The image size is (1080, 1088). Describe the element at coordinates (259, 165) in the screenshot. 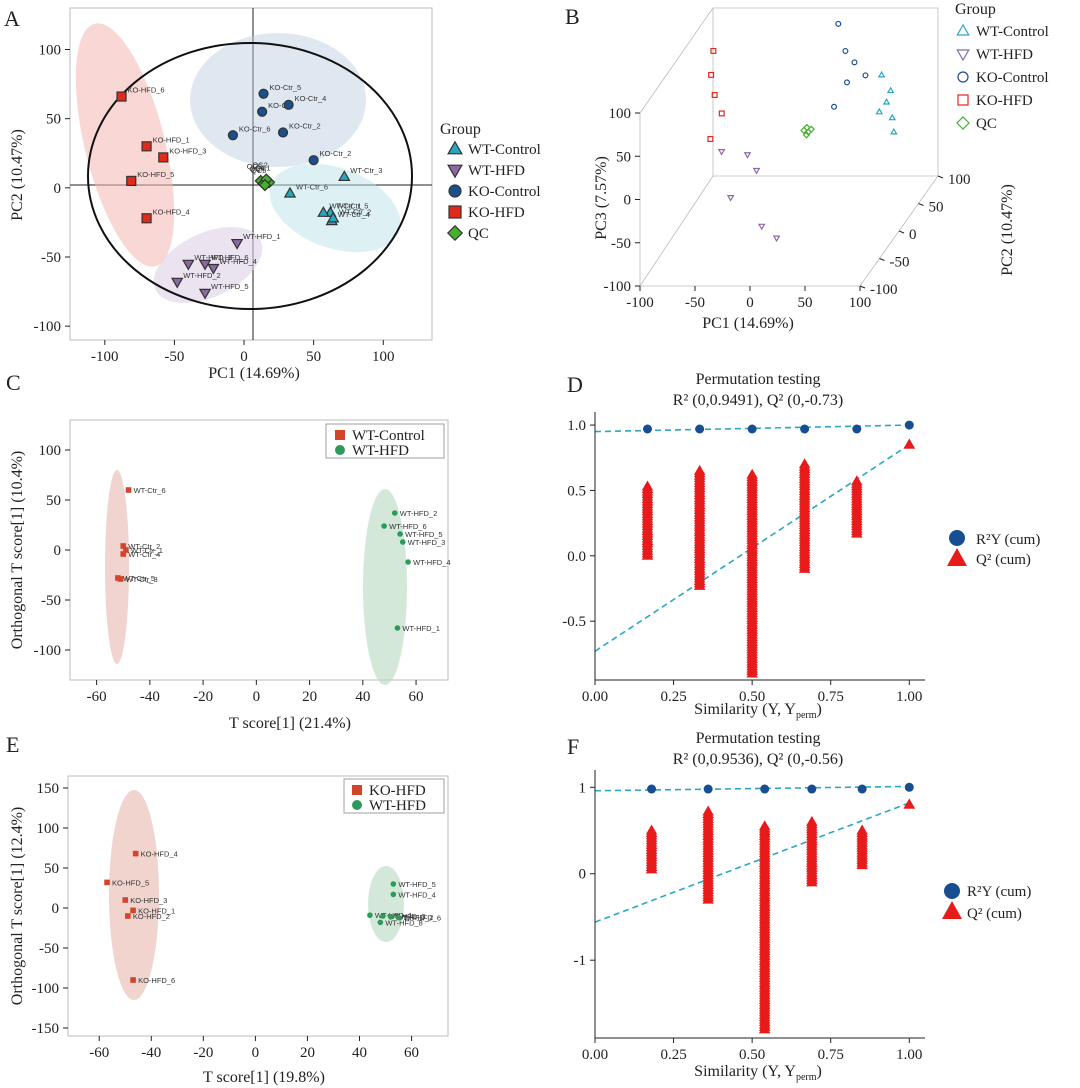

I see `panel-a-point-label: QC2` at that location.